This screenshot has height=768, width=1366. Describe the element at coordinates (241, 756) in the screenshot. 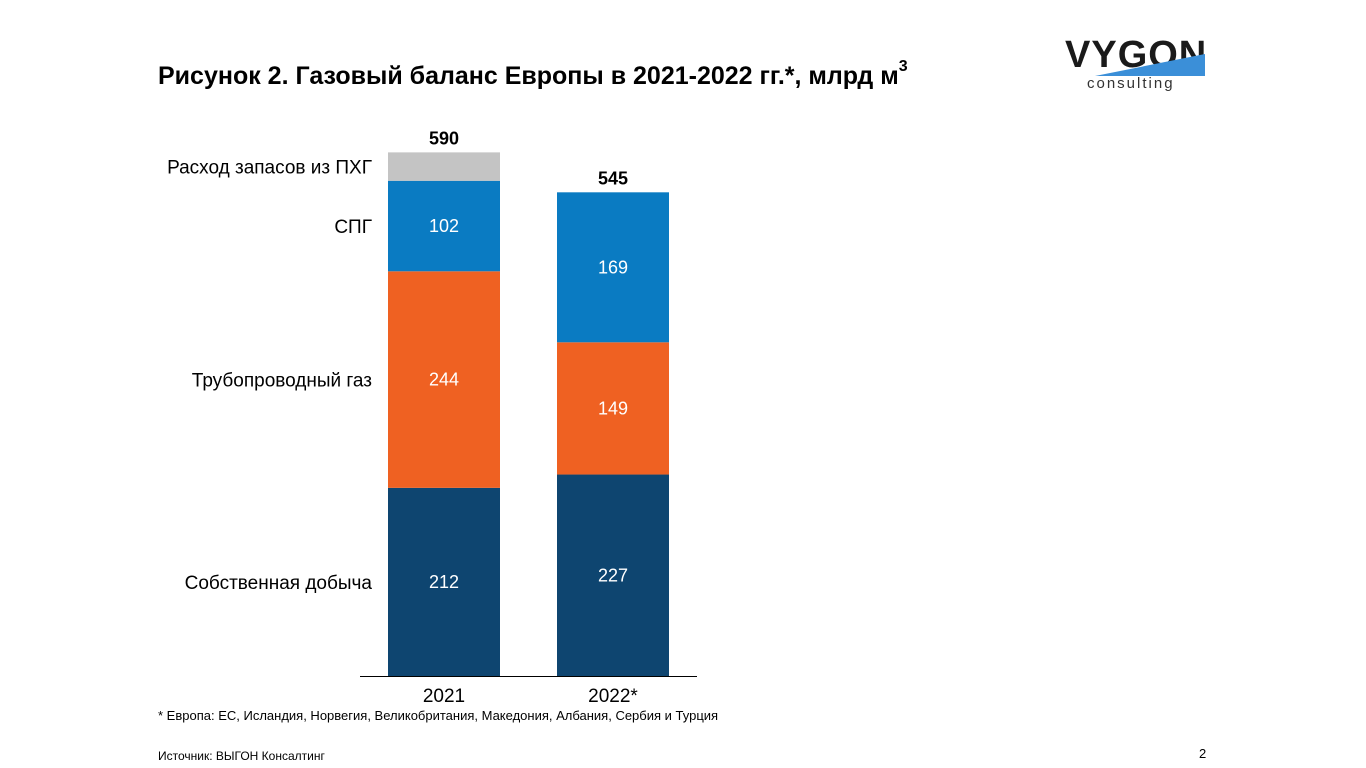

I see `source-note: Источник: ВЫГОН Консалтинг` at that location.